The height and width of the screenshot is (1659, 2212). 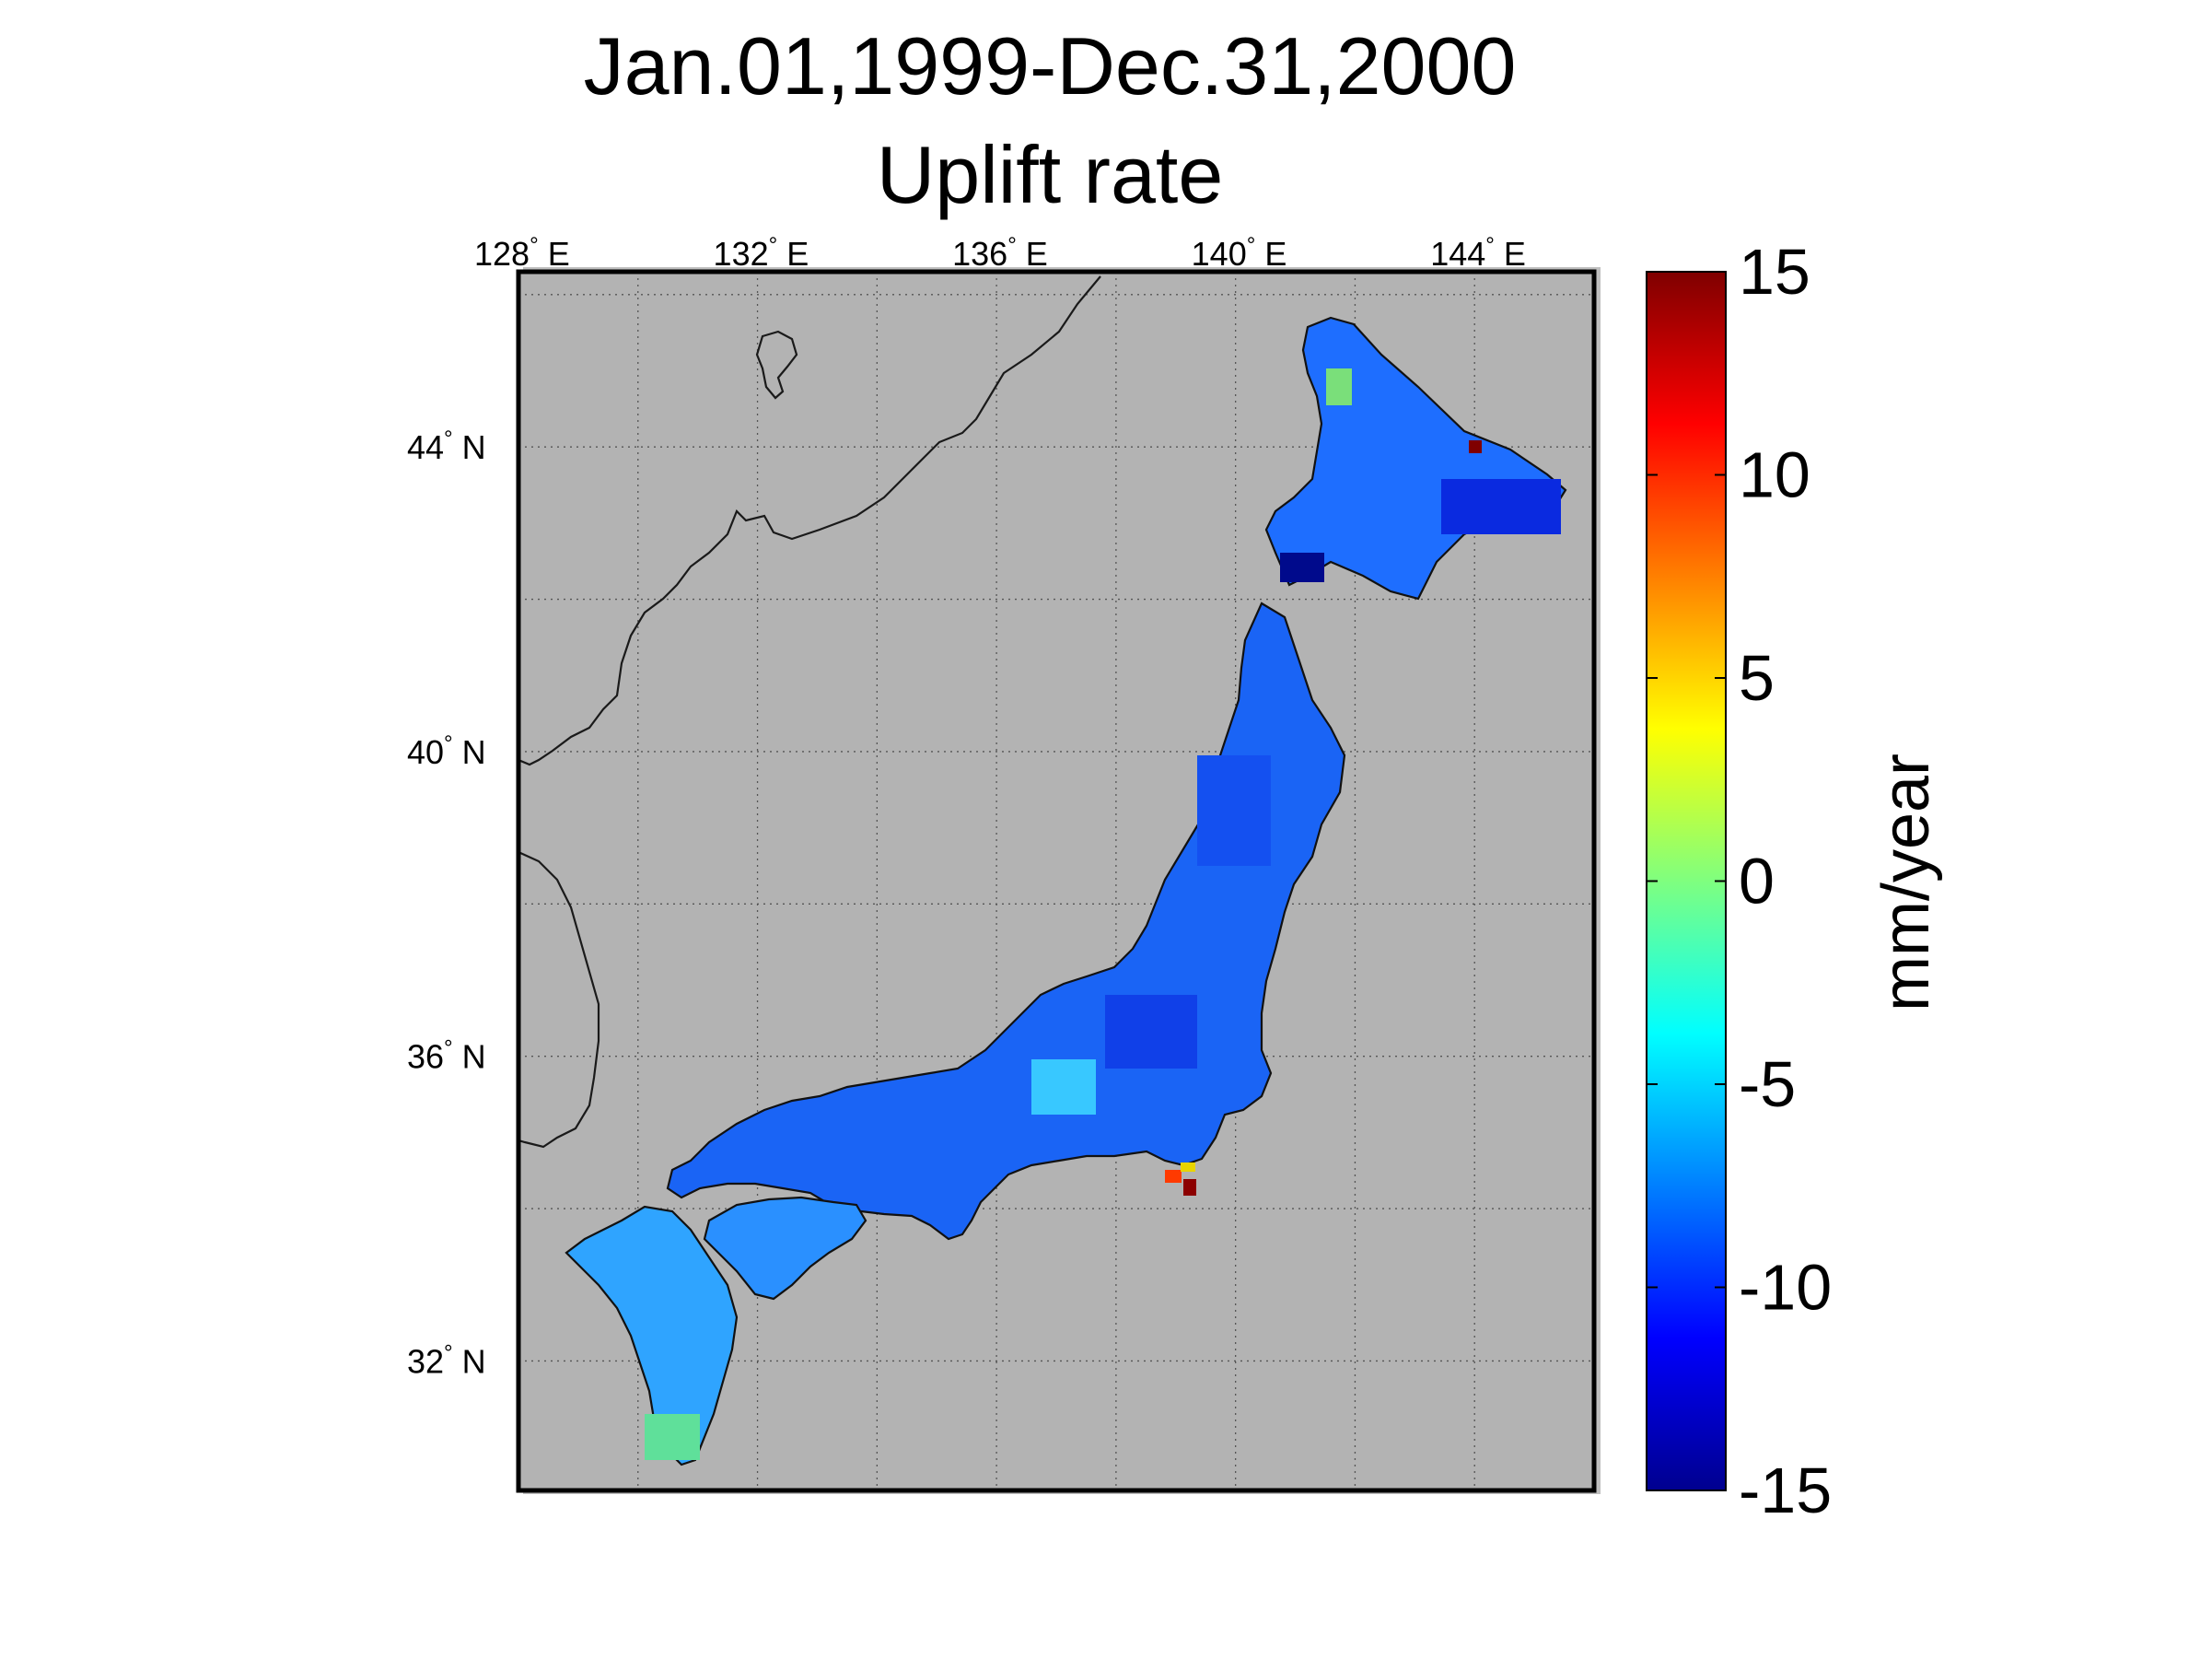 I want to click on longitude-tick-label: 132° E, so click(x=762, y=253).